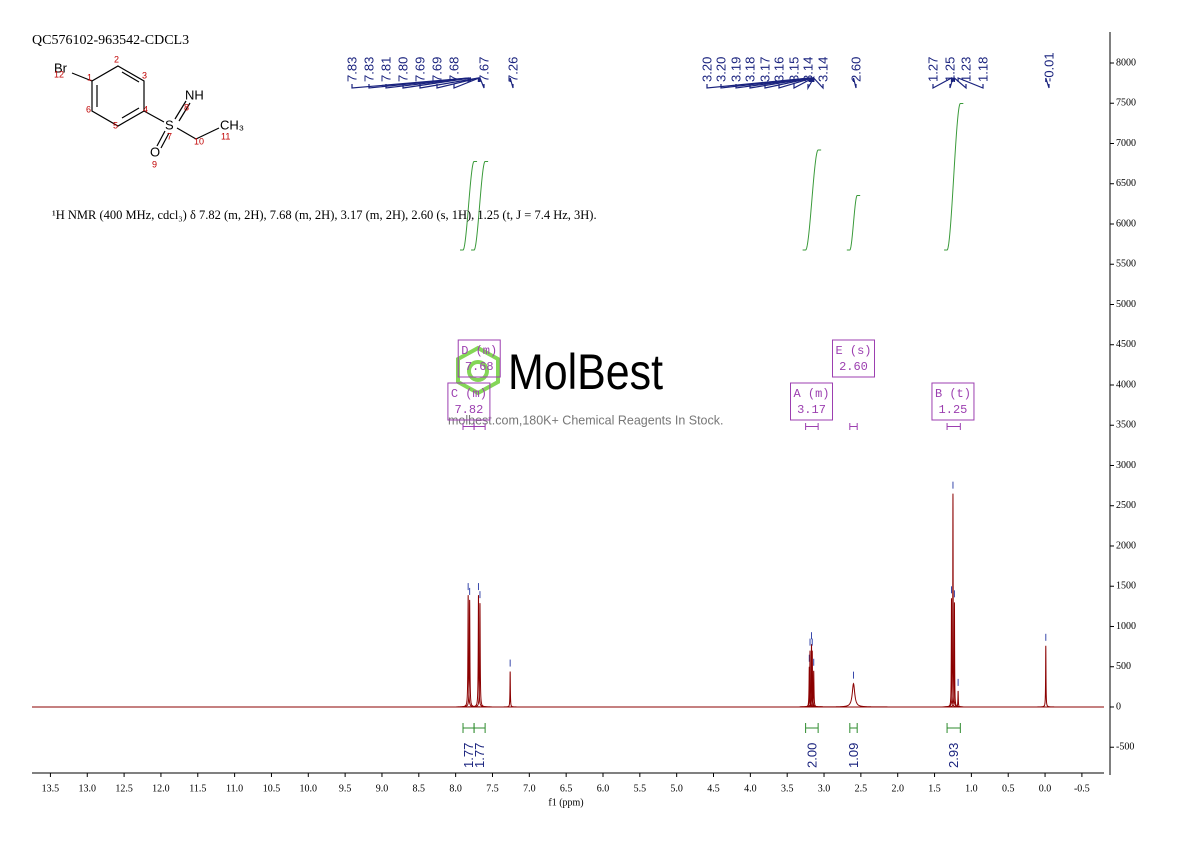 The width and height of the screenshot is (1190, 841). I want to click on atom-number: 9, so click(154, 164).